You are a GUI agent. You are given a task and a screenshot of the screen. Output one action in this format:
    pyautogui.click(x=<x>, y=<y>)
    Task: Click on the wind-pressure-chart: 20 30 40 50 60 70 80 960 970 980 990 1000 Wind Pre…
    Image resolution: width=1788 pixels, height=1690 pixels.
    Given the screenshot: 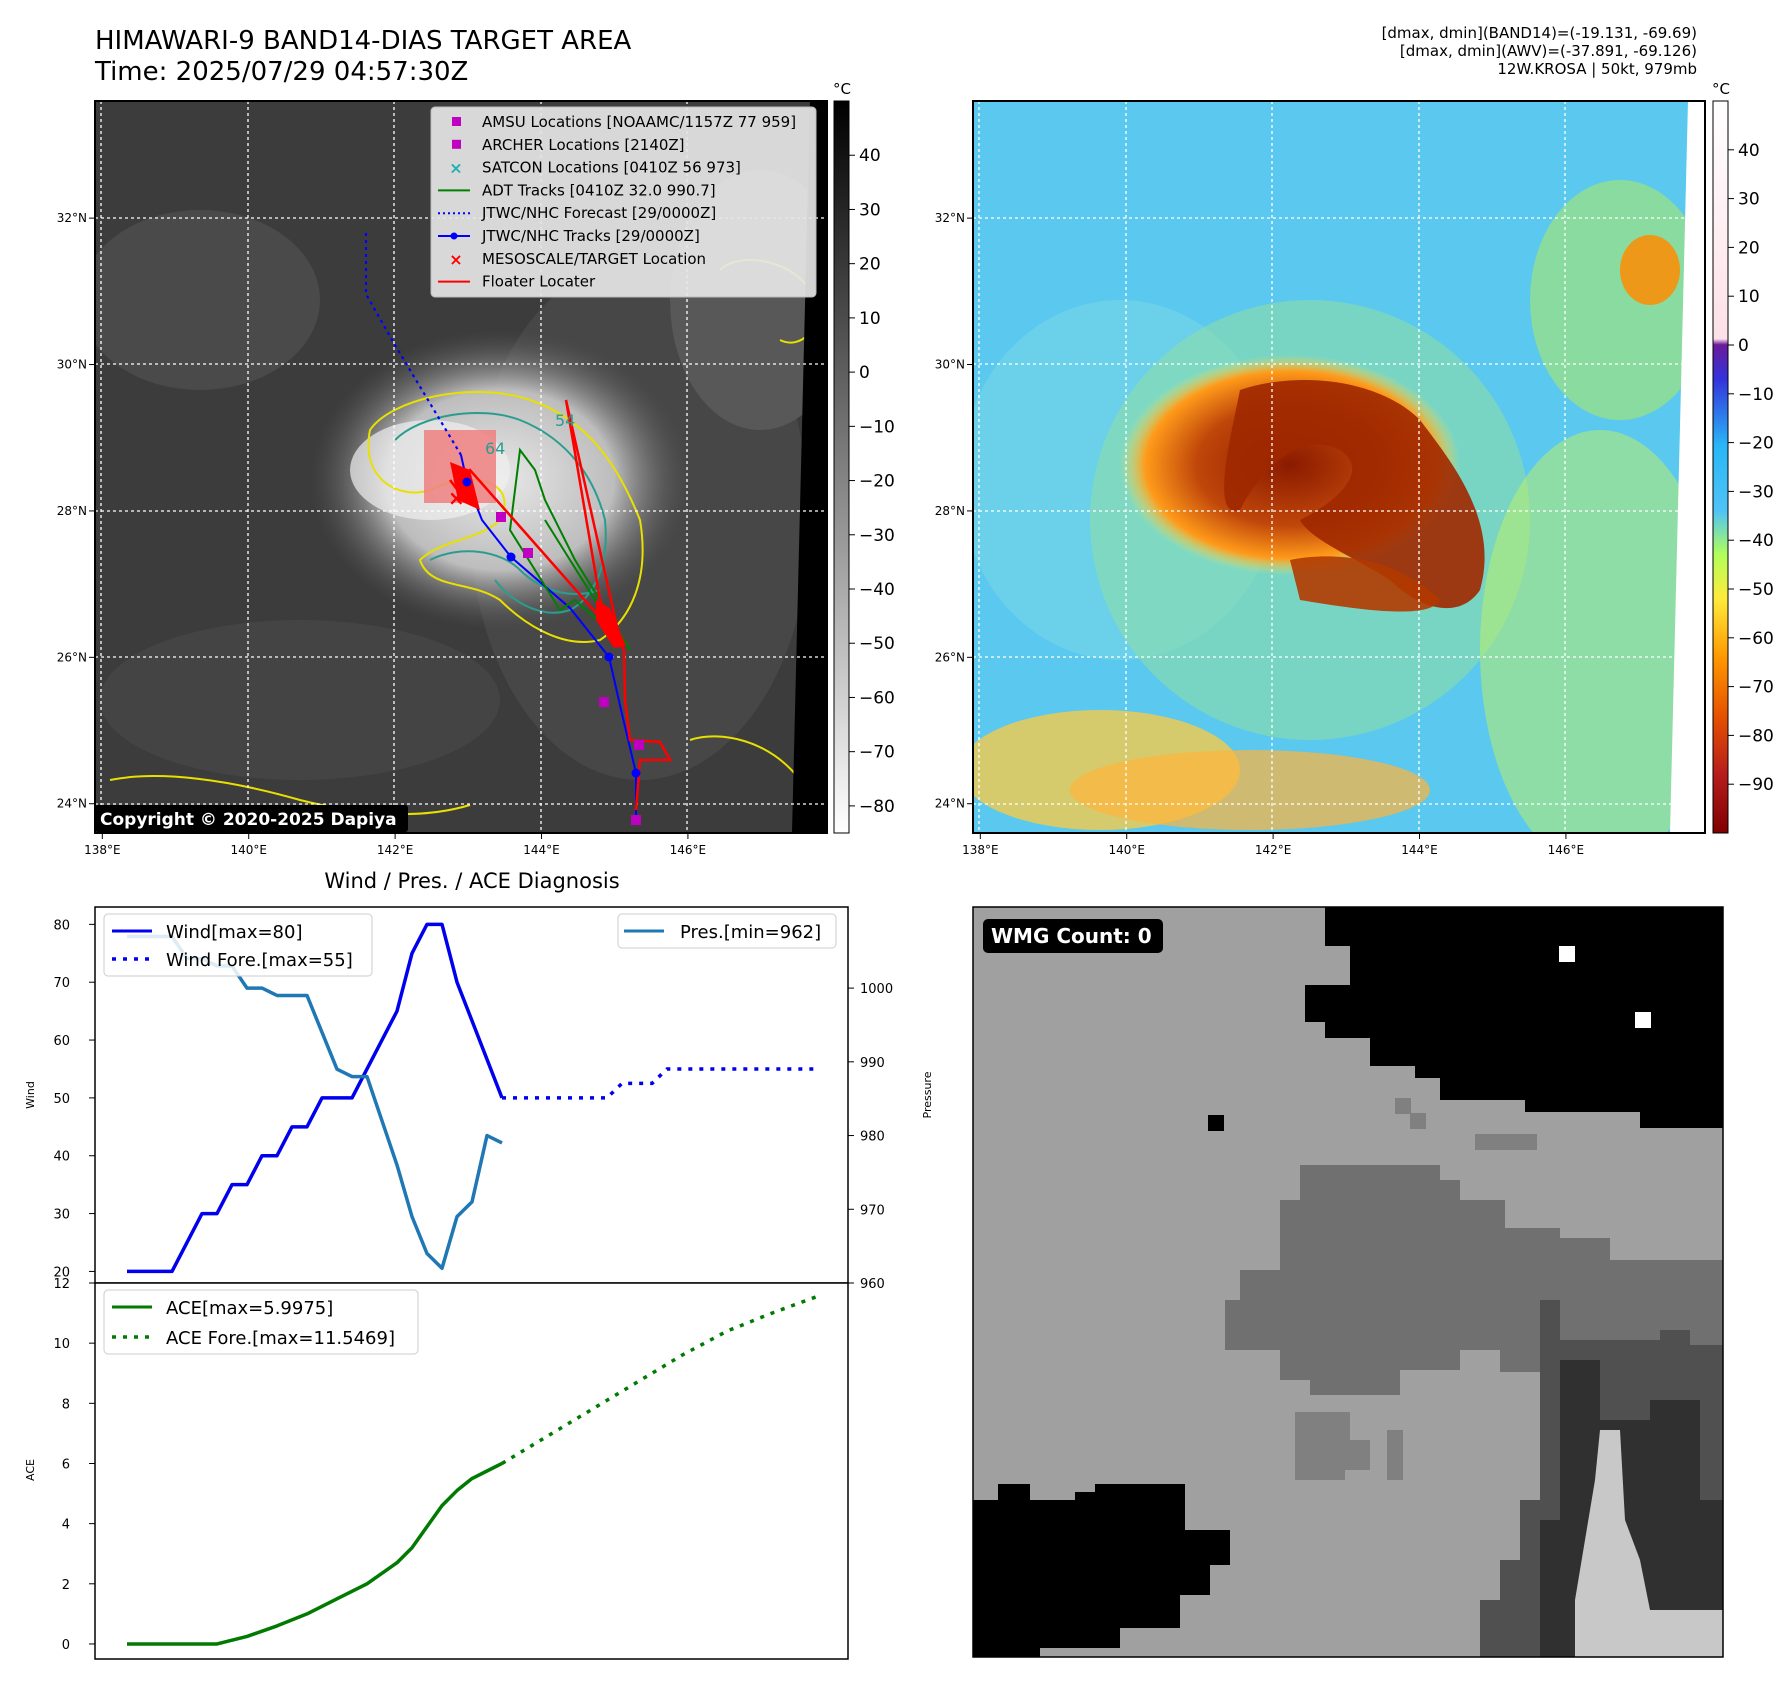 What is the action you would take?
    pyautogui.click(x=479, y=1099)
    